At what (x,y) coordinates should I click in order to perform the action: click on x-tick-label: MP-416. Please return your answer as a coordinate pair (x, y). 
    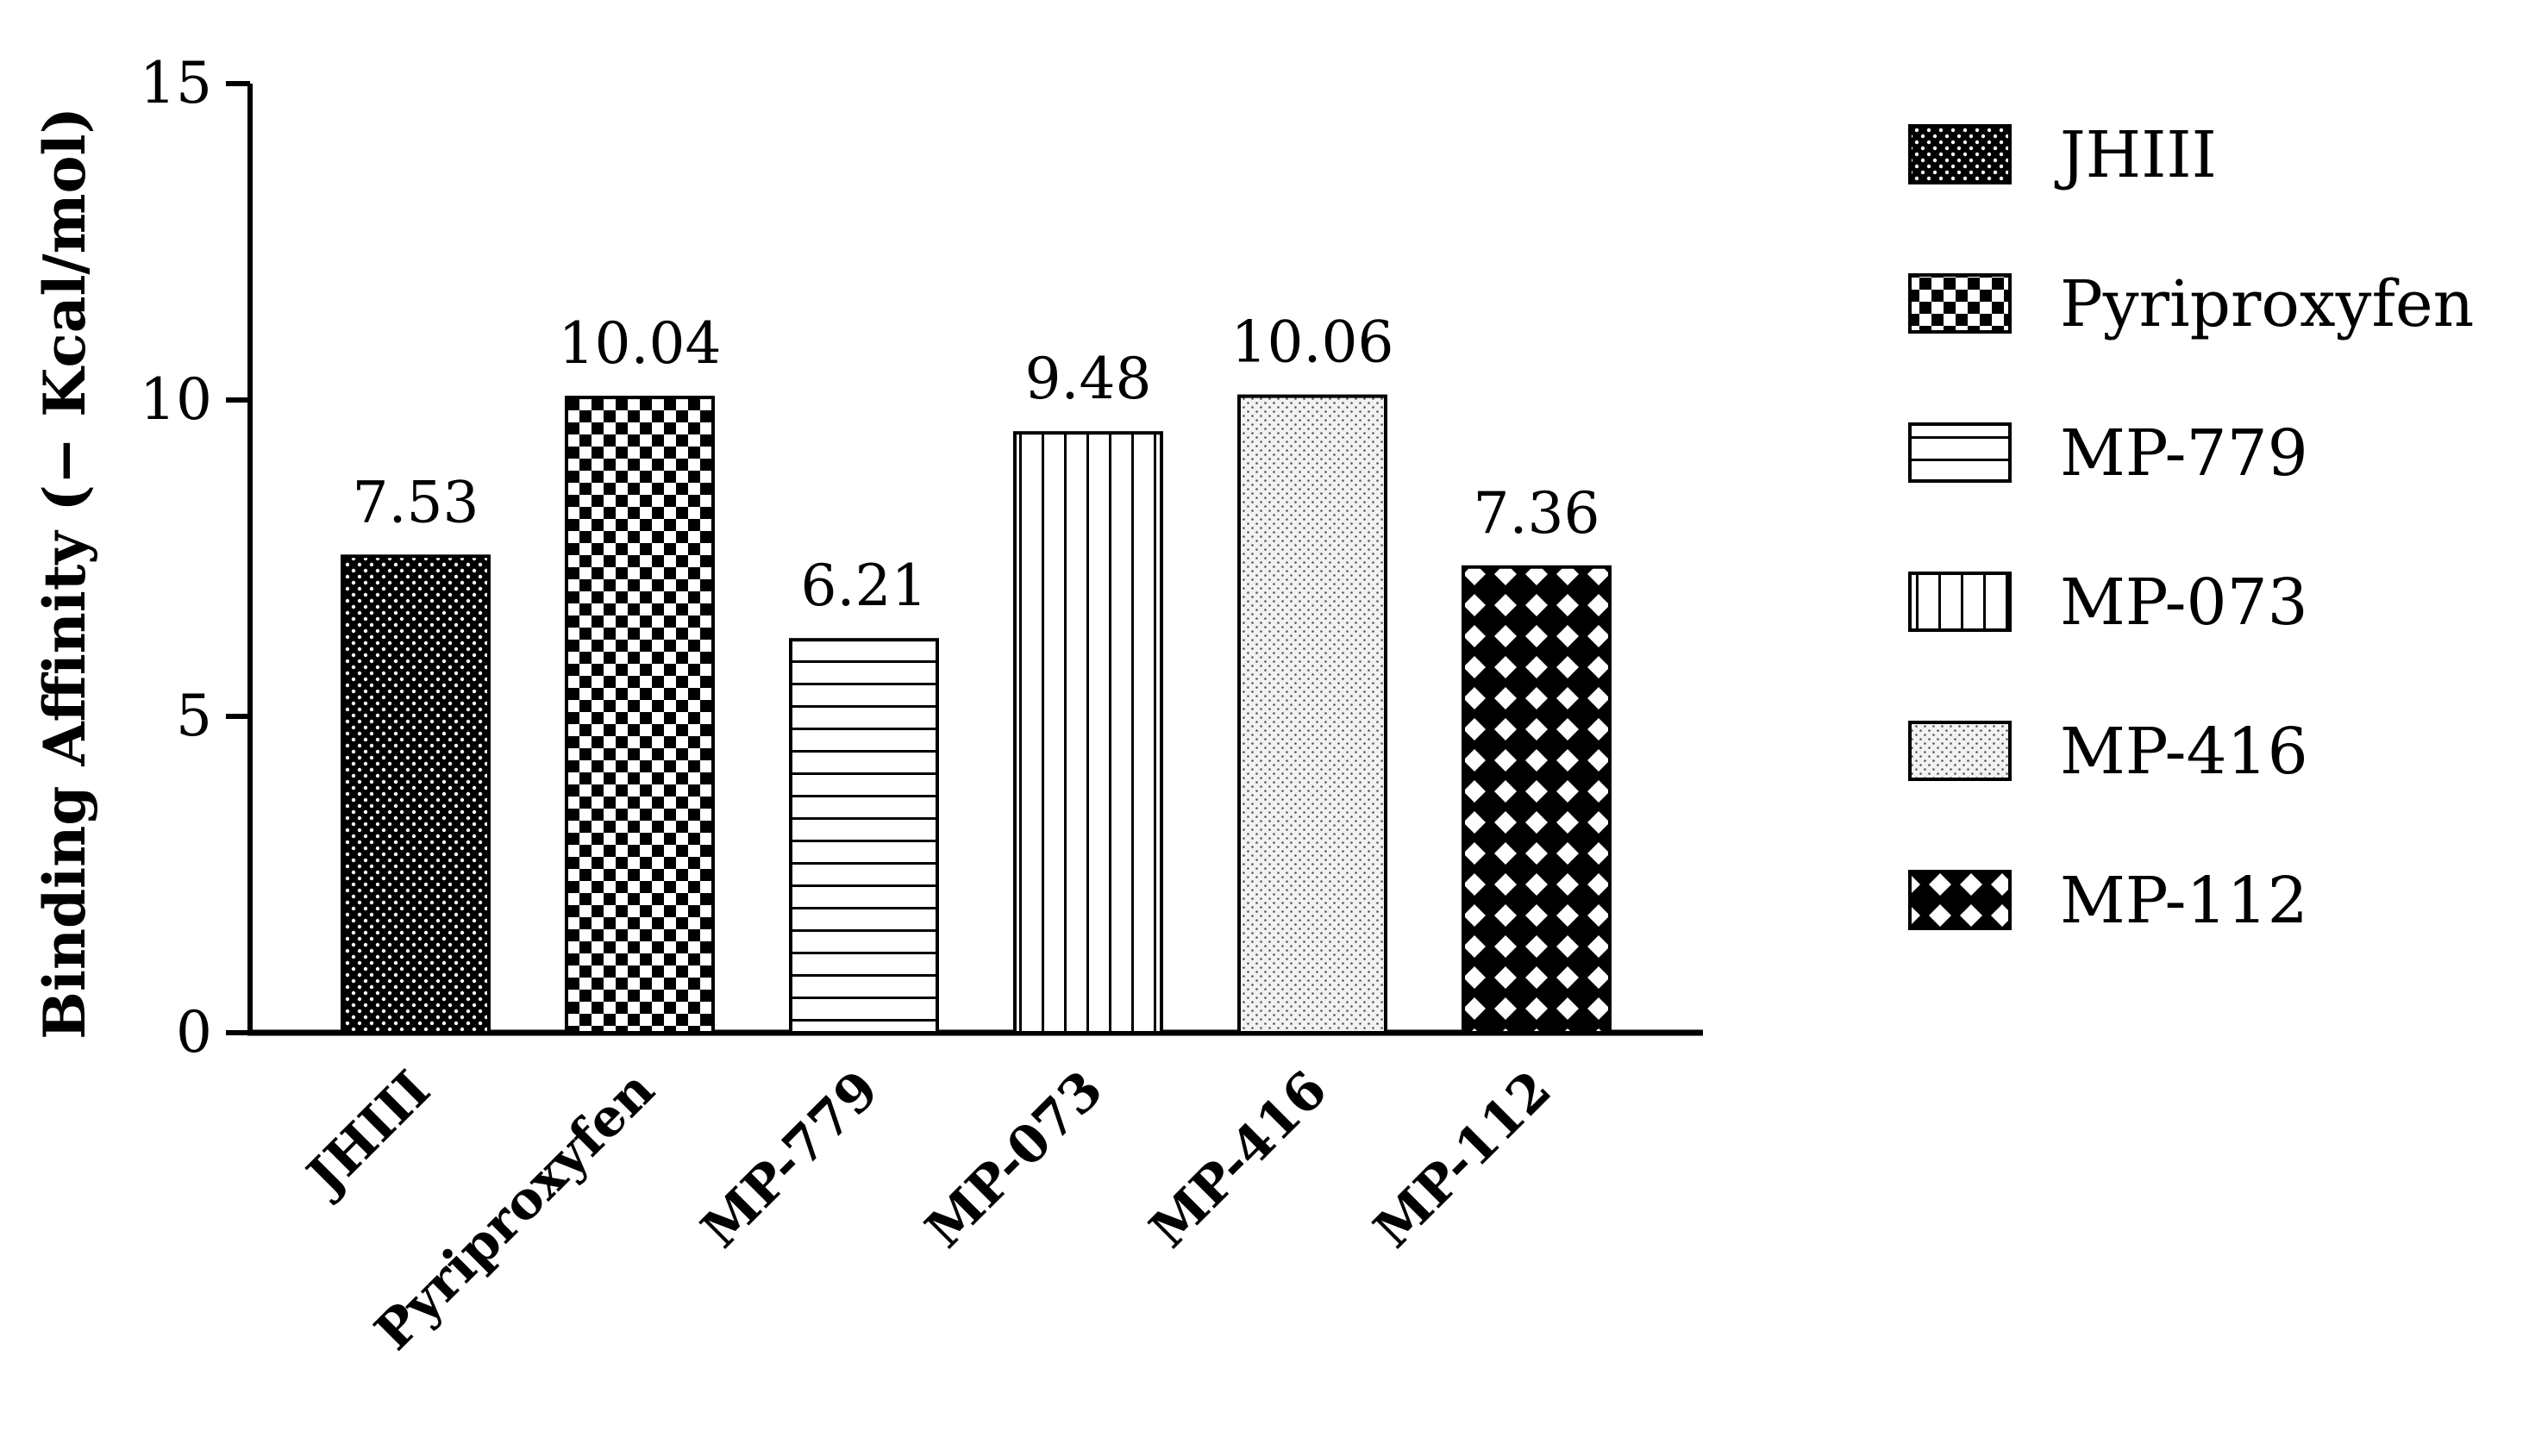
    Looking at the image, I should click on (1238, 1159).